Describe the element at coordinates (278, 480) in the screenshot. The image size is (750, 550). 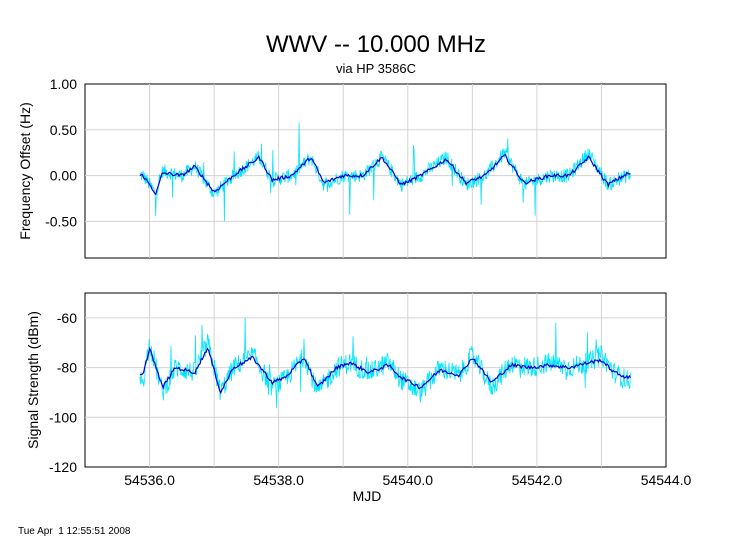
I see `x-tick-label: 54538.0` at that location.